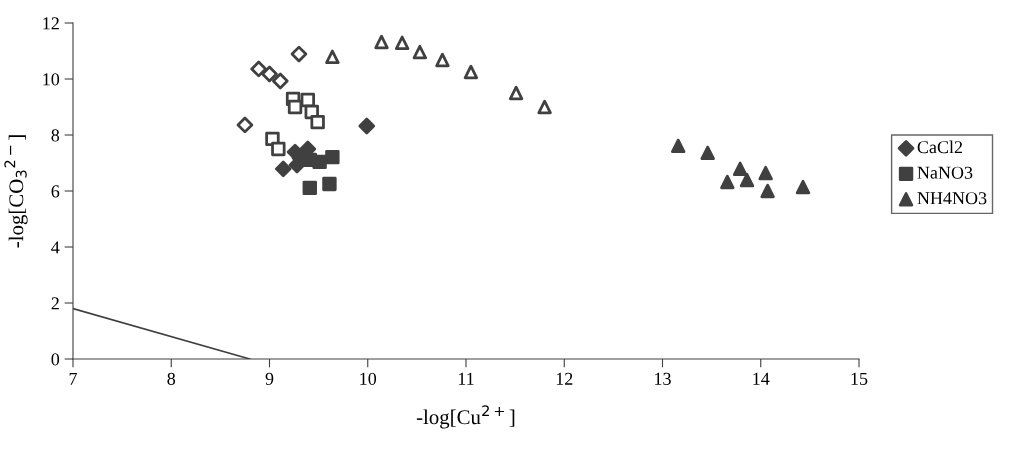 This screenshot has height=459, width=1023. Describe the element at coordinates (466, 378) in the screenshot. I see `x-tick-label: 11` at that location.